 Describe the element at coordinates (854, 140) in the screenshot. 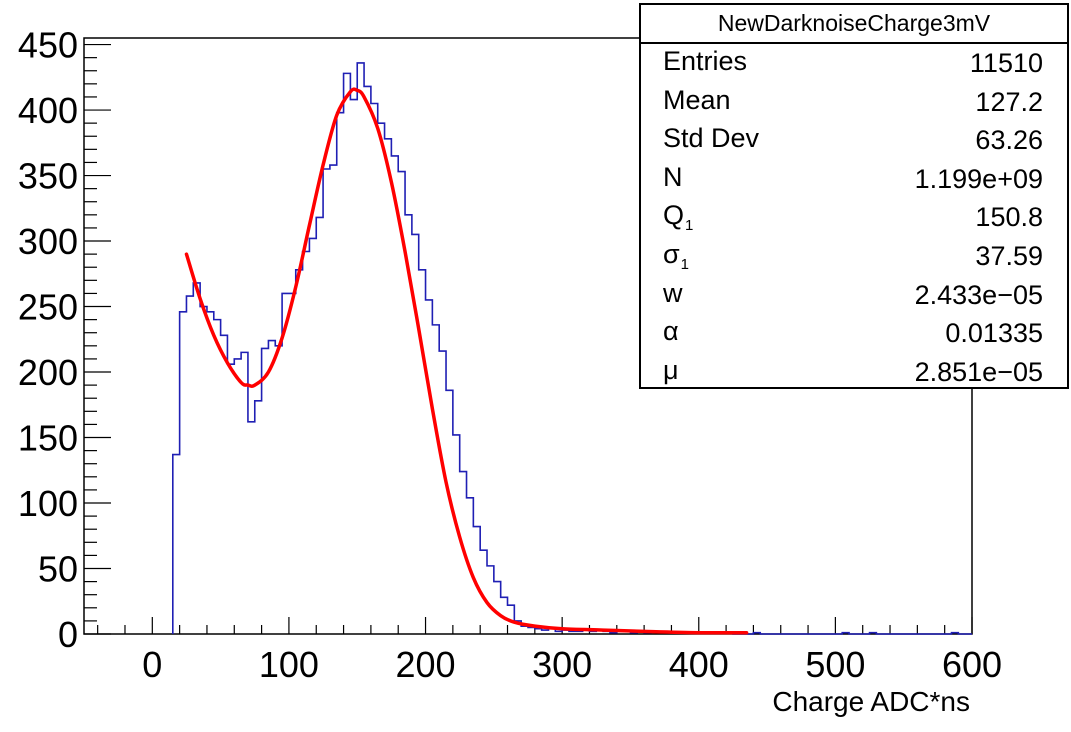

I see `stats-row: Std Dev 63.26` at that location.